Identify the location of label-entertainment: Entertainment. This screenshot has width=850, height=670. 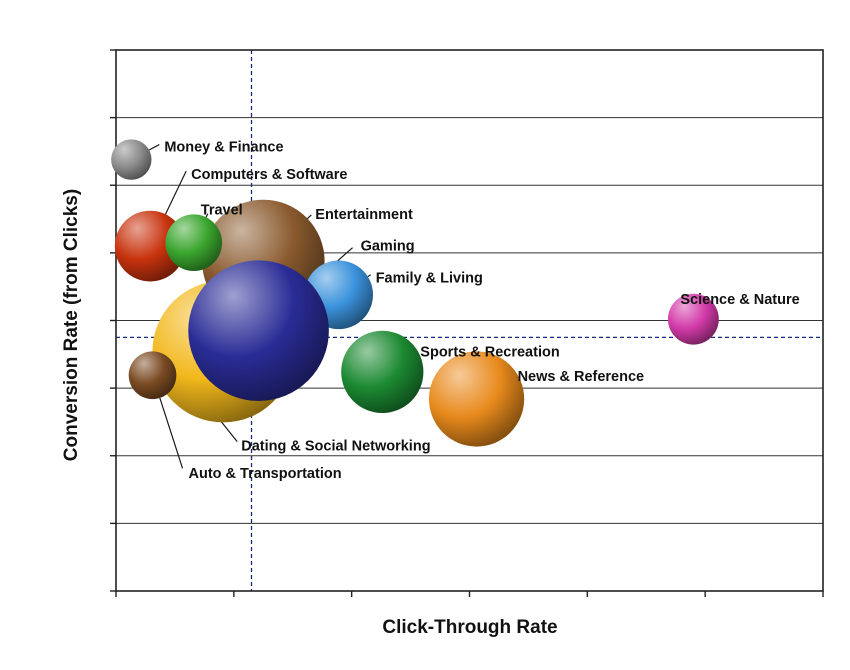
(364, 215).